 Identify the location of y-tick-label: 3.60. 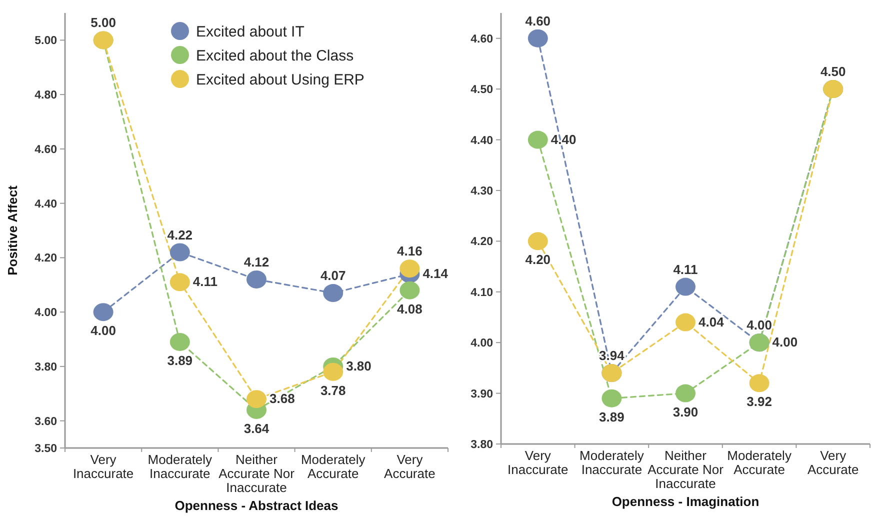
(45, 422).